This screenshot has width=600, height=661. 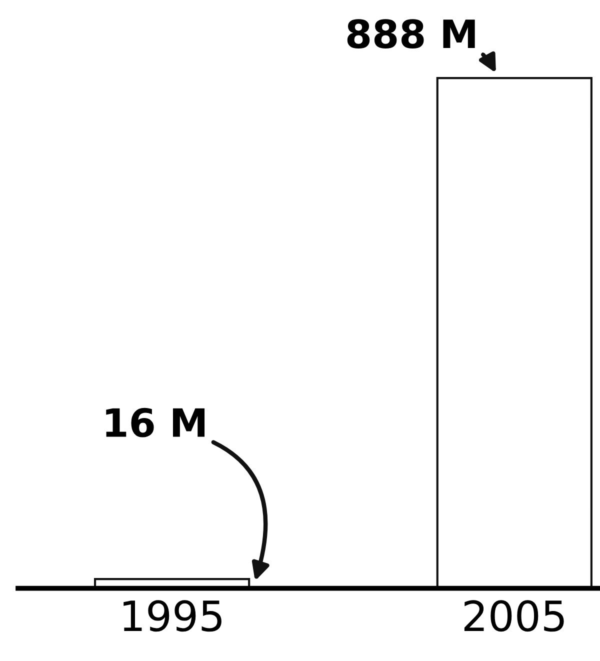 What do you see at coordinates (173, 616) in the screenshot?
I see `x-tick-label: 1995` at bounding box center [173, 616].